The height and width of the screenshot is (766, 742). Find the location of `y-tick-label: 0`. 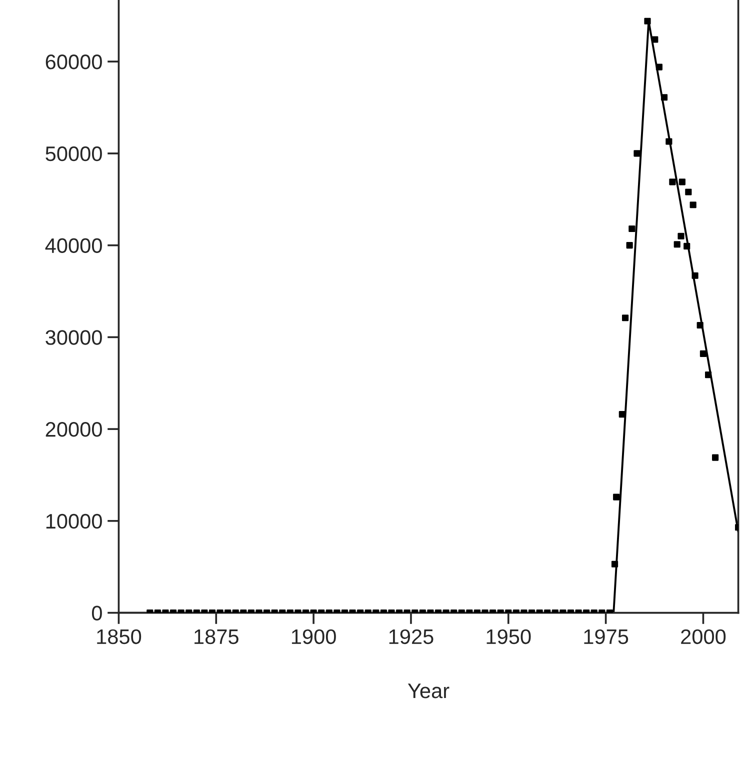

y-tick-label: 0 is located at coordinates (97, 613).